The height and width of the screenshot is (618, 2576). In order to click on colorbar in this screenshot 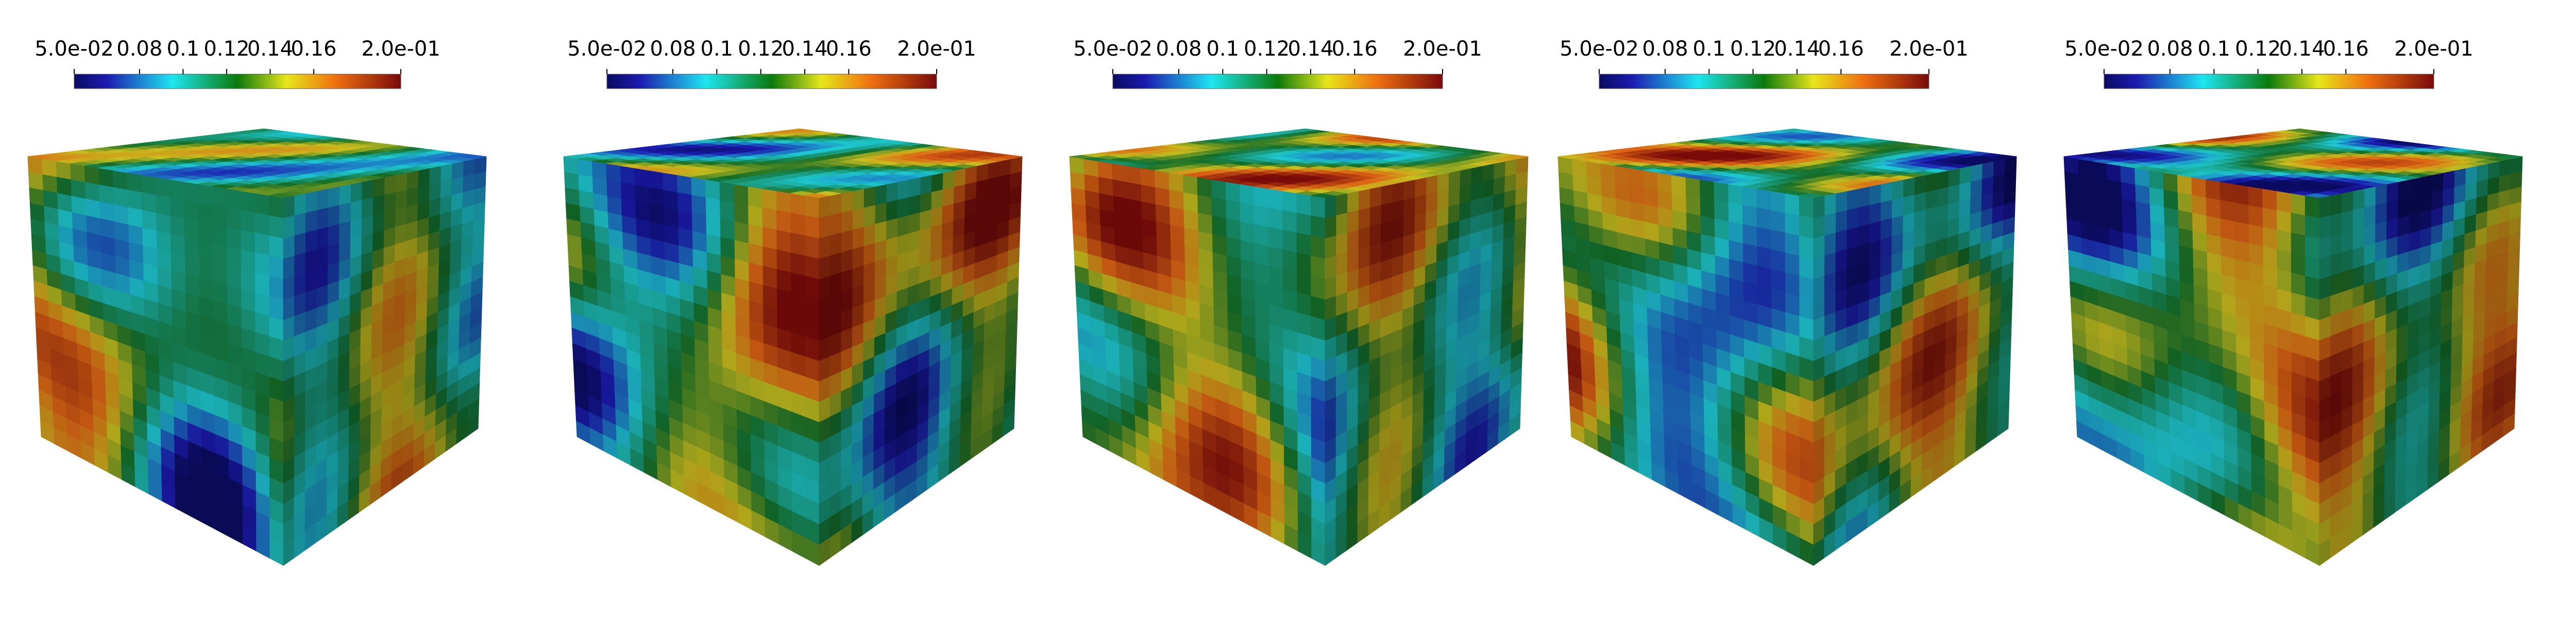, I will do `click(1764, 81)`.